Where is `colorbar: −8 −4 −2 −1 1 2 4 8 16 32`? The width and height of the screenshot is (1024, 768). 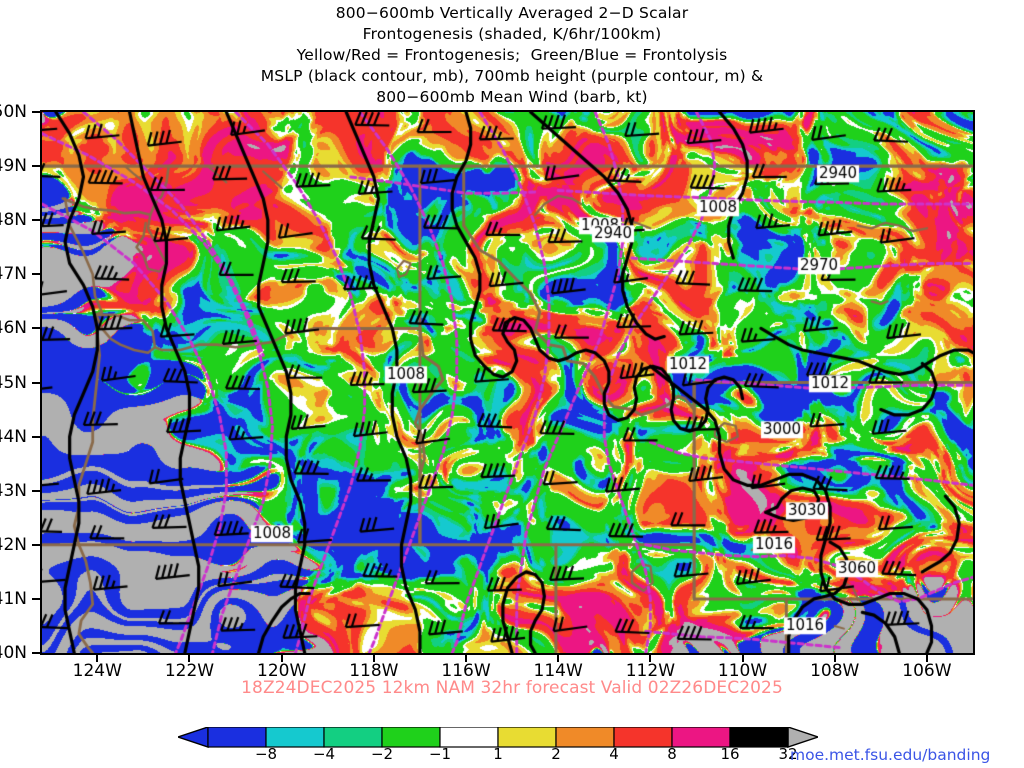
colorbar: −8 −4 −2 −1 1 2 4 8 16 32 is located at coordinates (498, 747).